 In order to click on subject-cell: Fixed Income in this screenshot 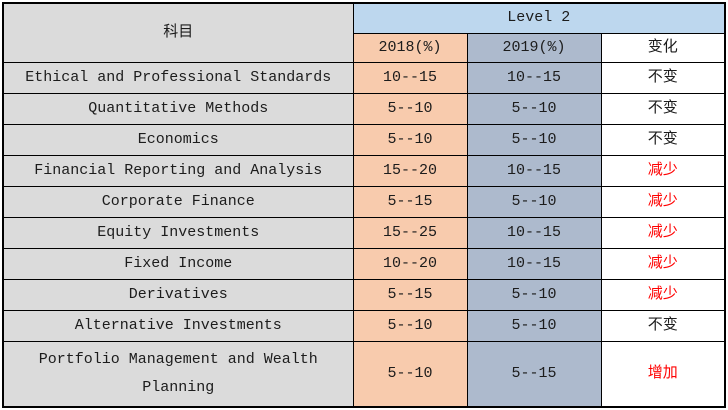, I will do `click(178, 263)`.